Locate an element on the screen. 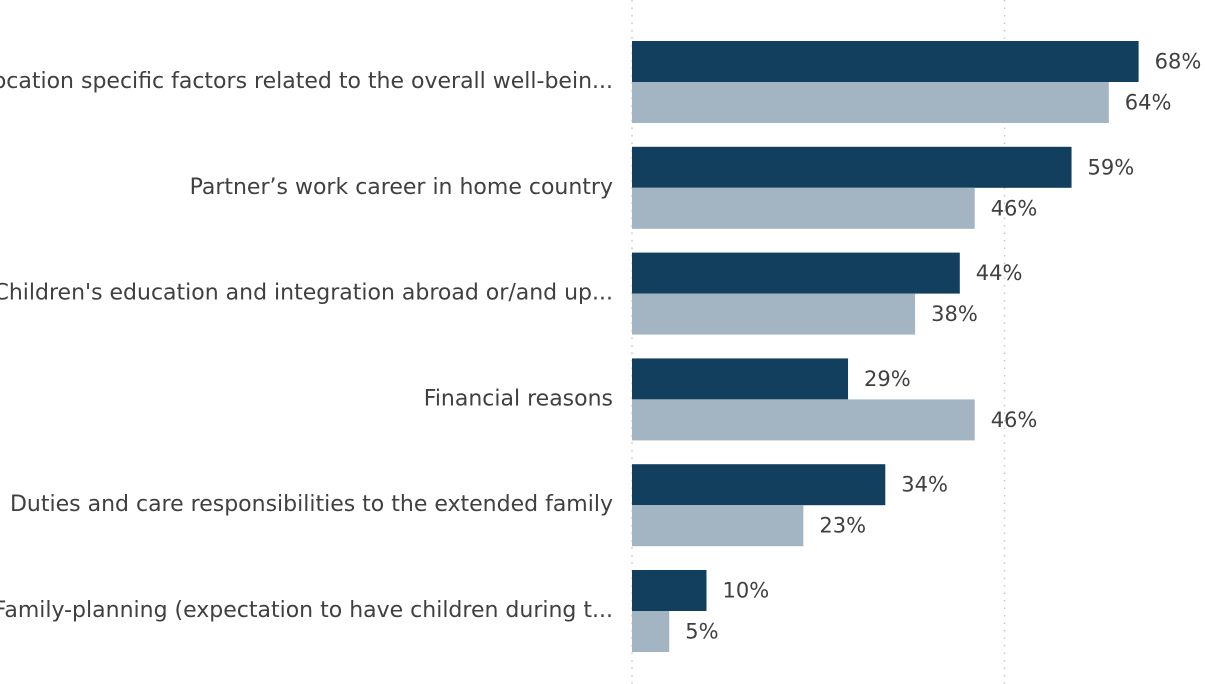 This screenshot has height=684, width=1205. data-label: 29% is located at coordinates (887, 379).